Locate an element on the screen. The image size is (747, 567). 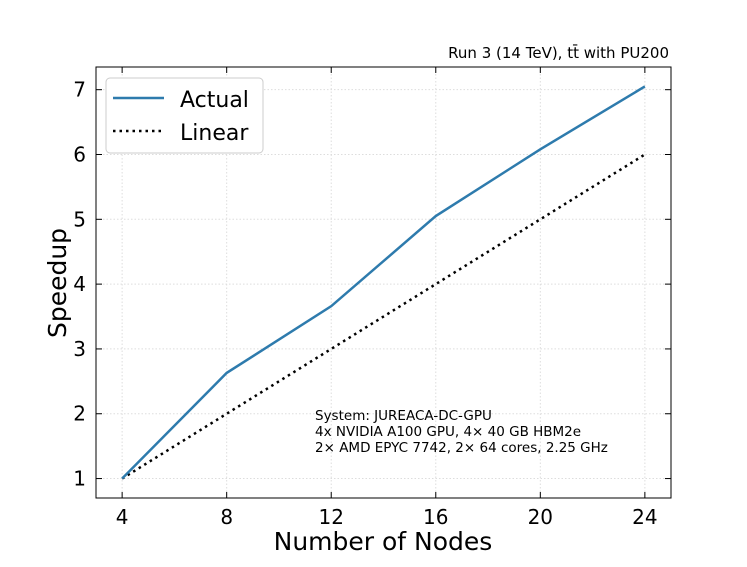
x-axis-label: Number of Nodes is located at coordinates (383, 541).